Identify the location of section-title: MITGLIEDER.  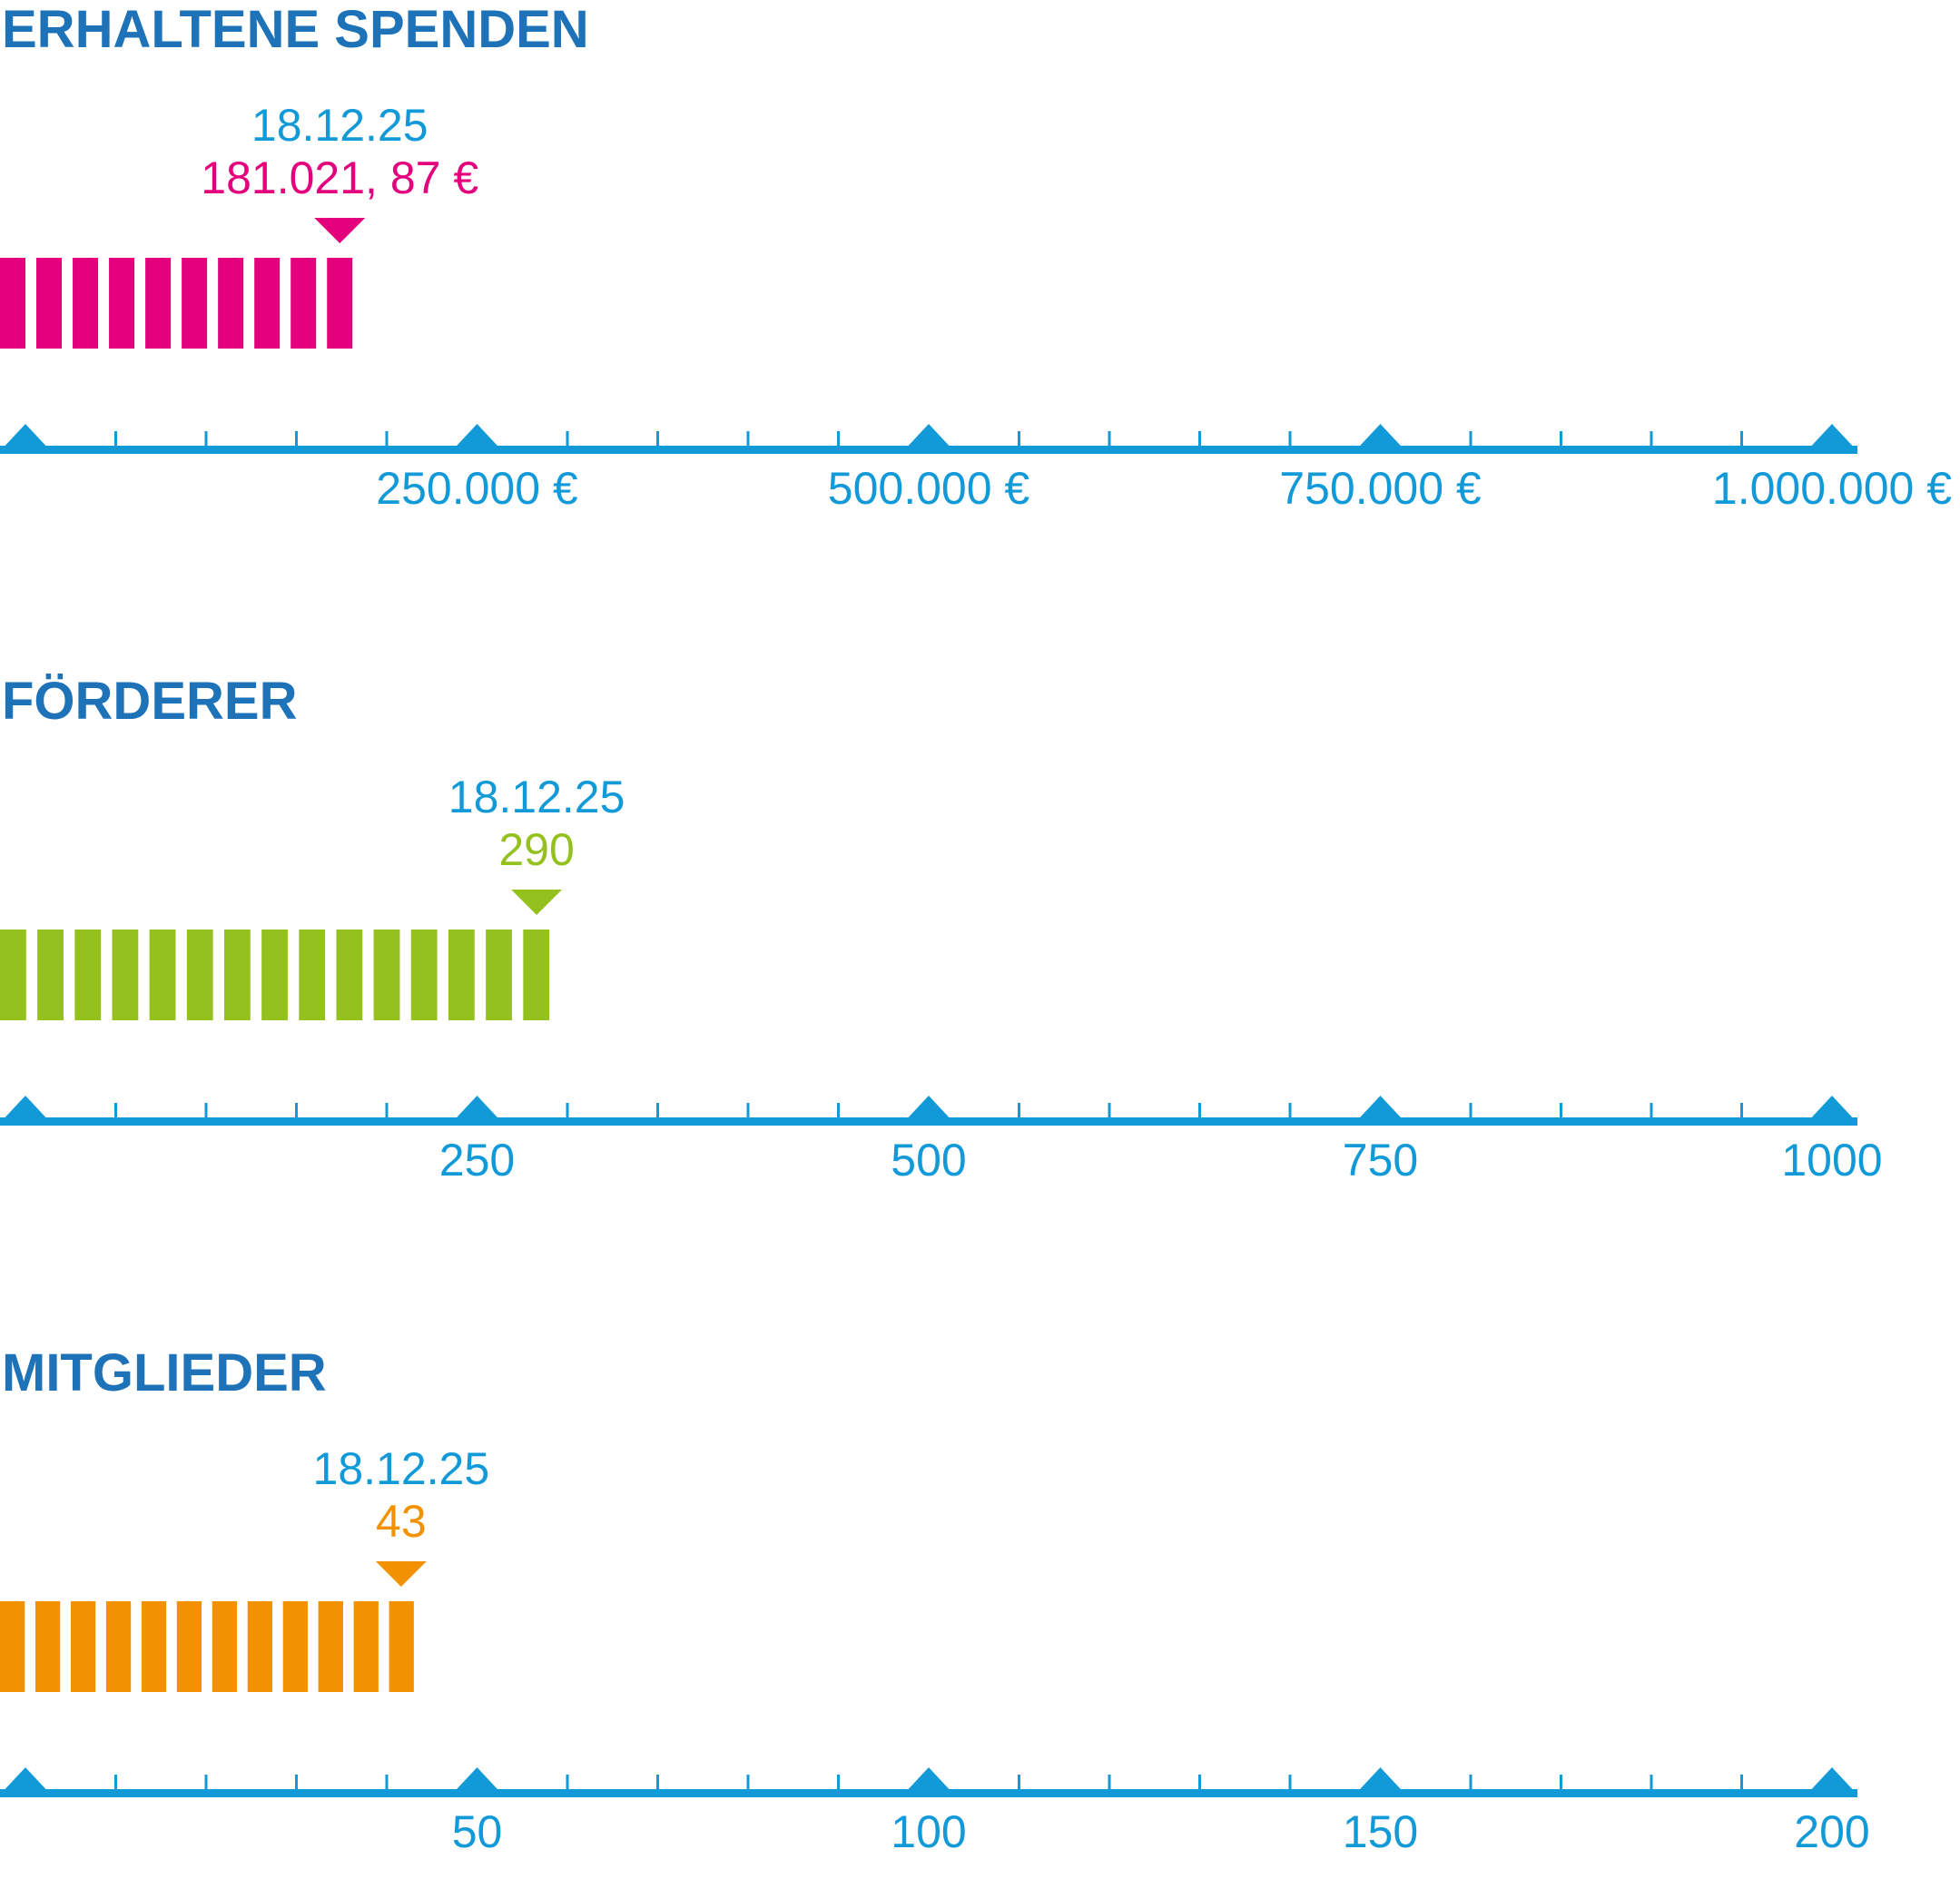
(165, 1372).